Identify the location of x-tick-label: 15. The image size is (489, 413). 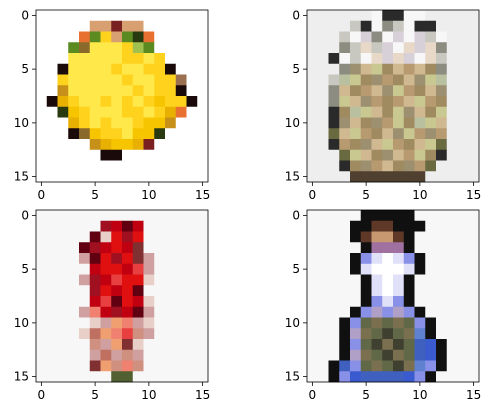
(473, 395).